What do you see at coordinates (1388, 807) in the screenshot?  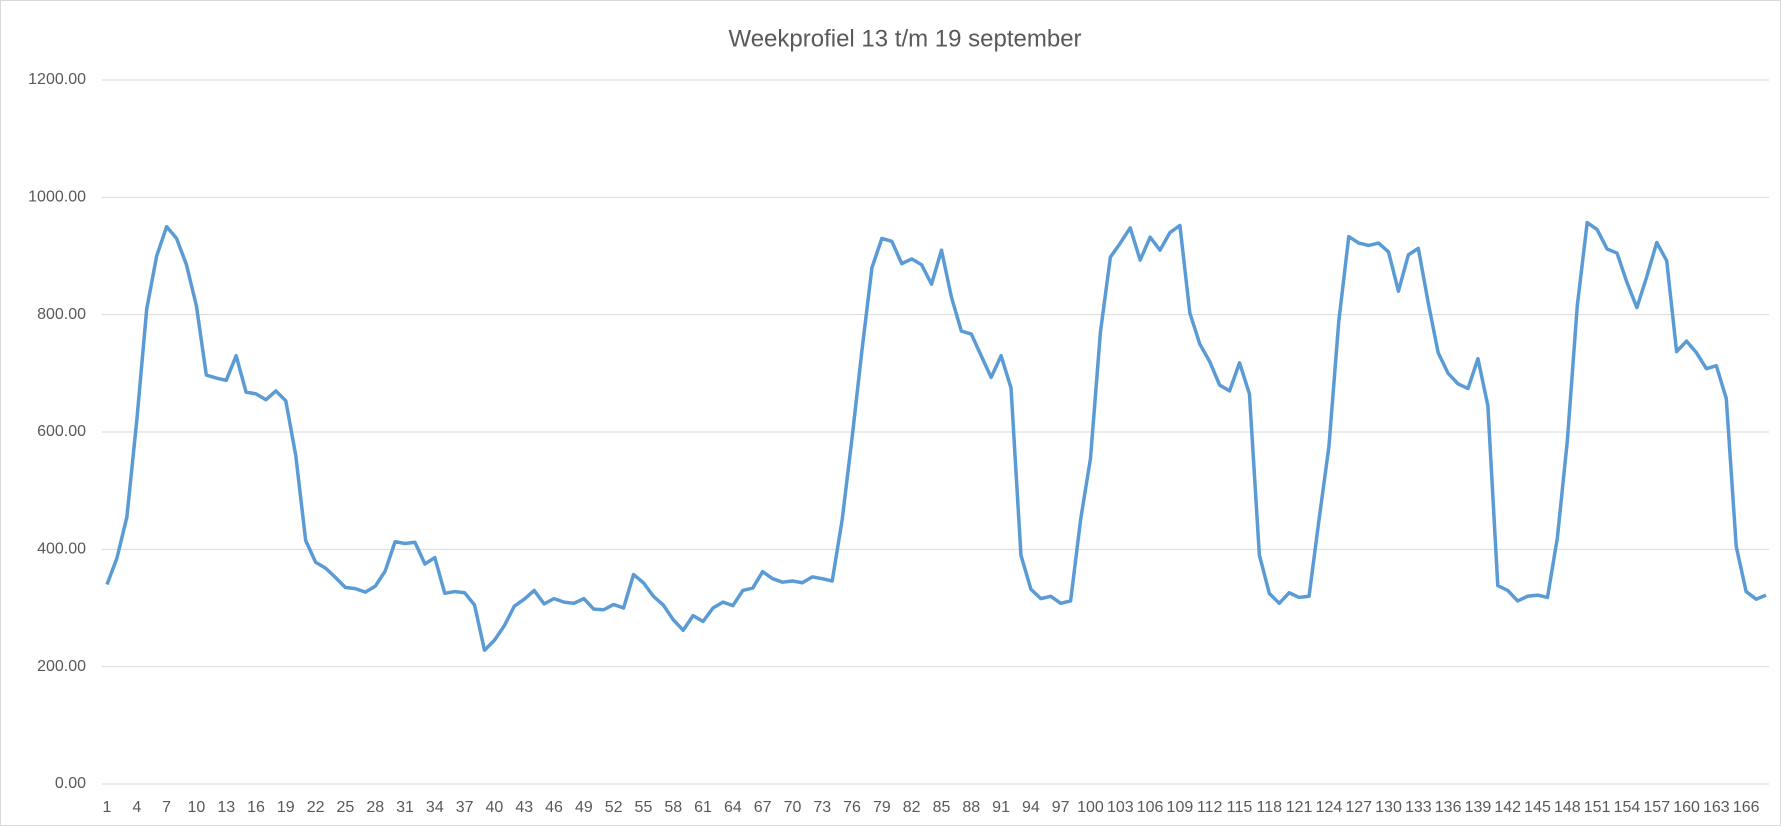 I see `x-tick-label: 130` at bounding box center [1388, 807].